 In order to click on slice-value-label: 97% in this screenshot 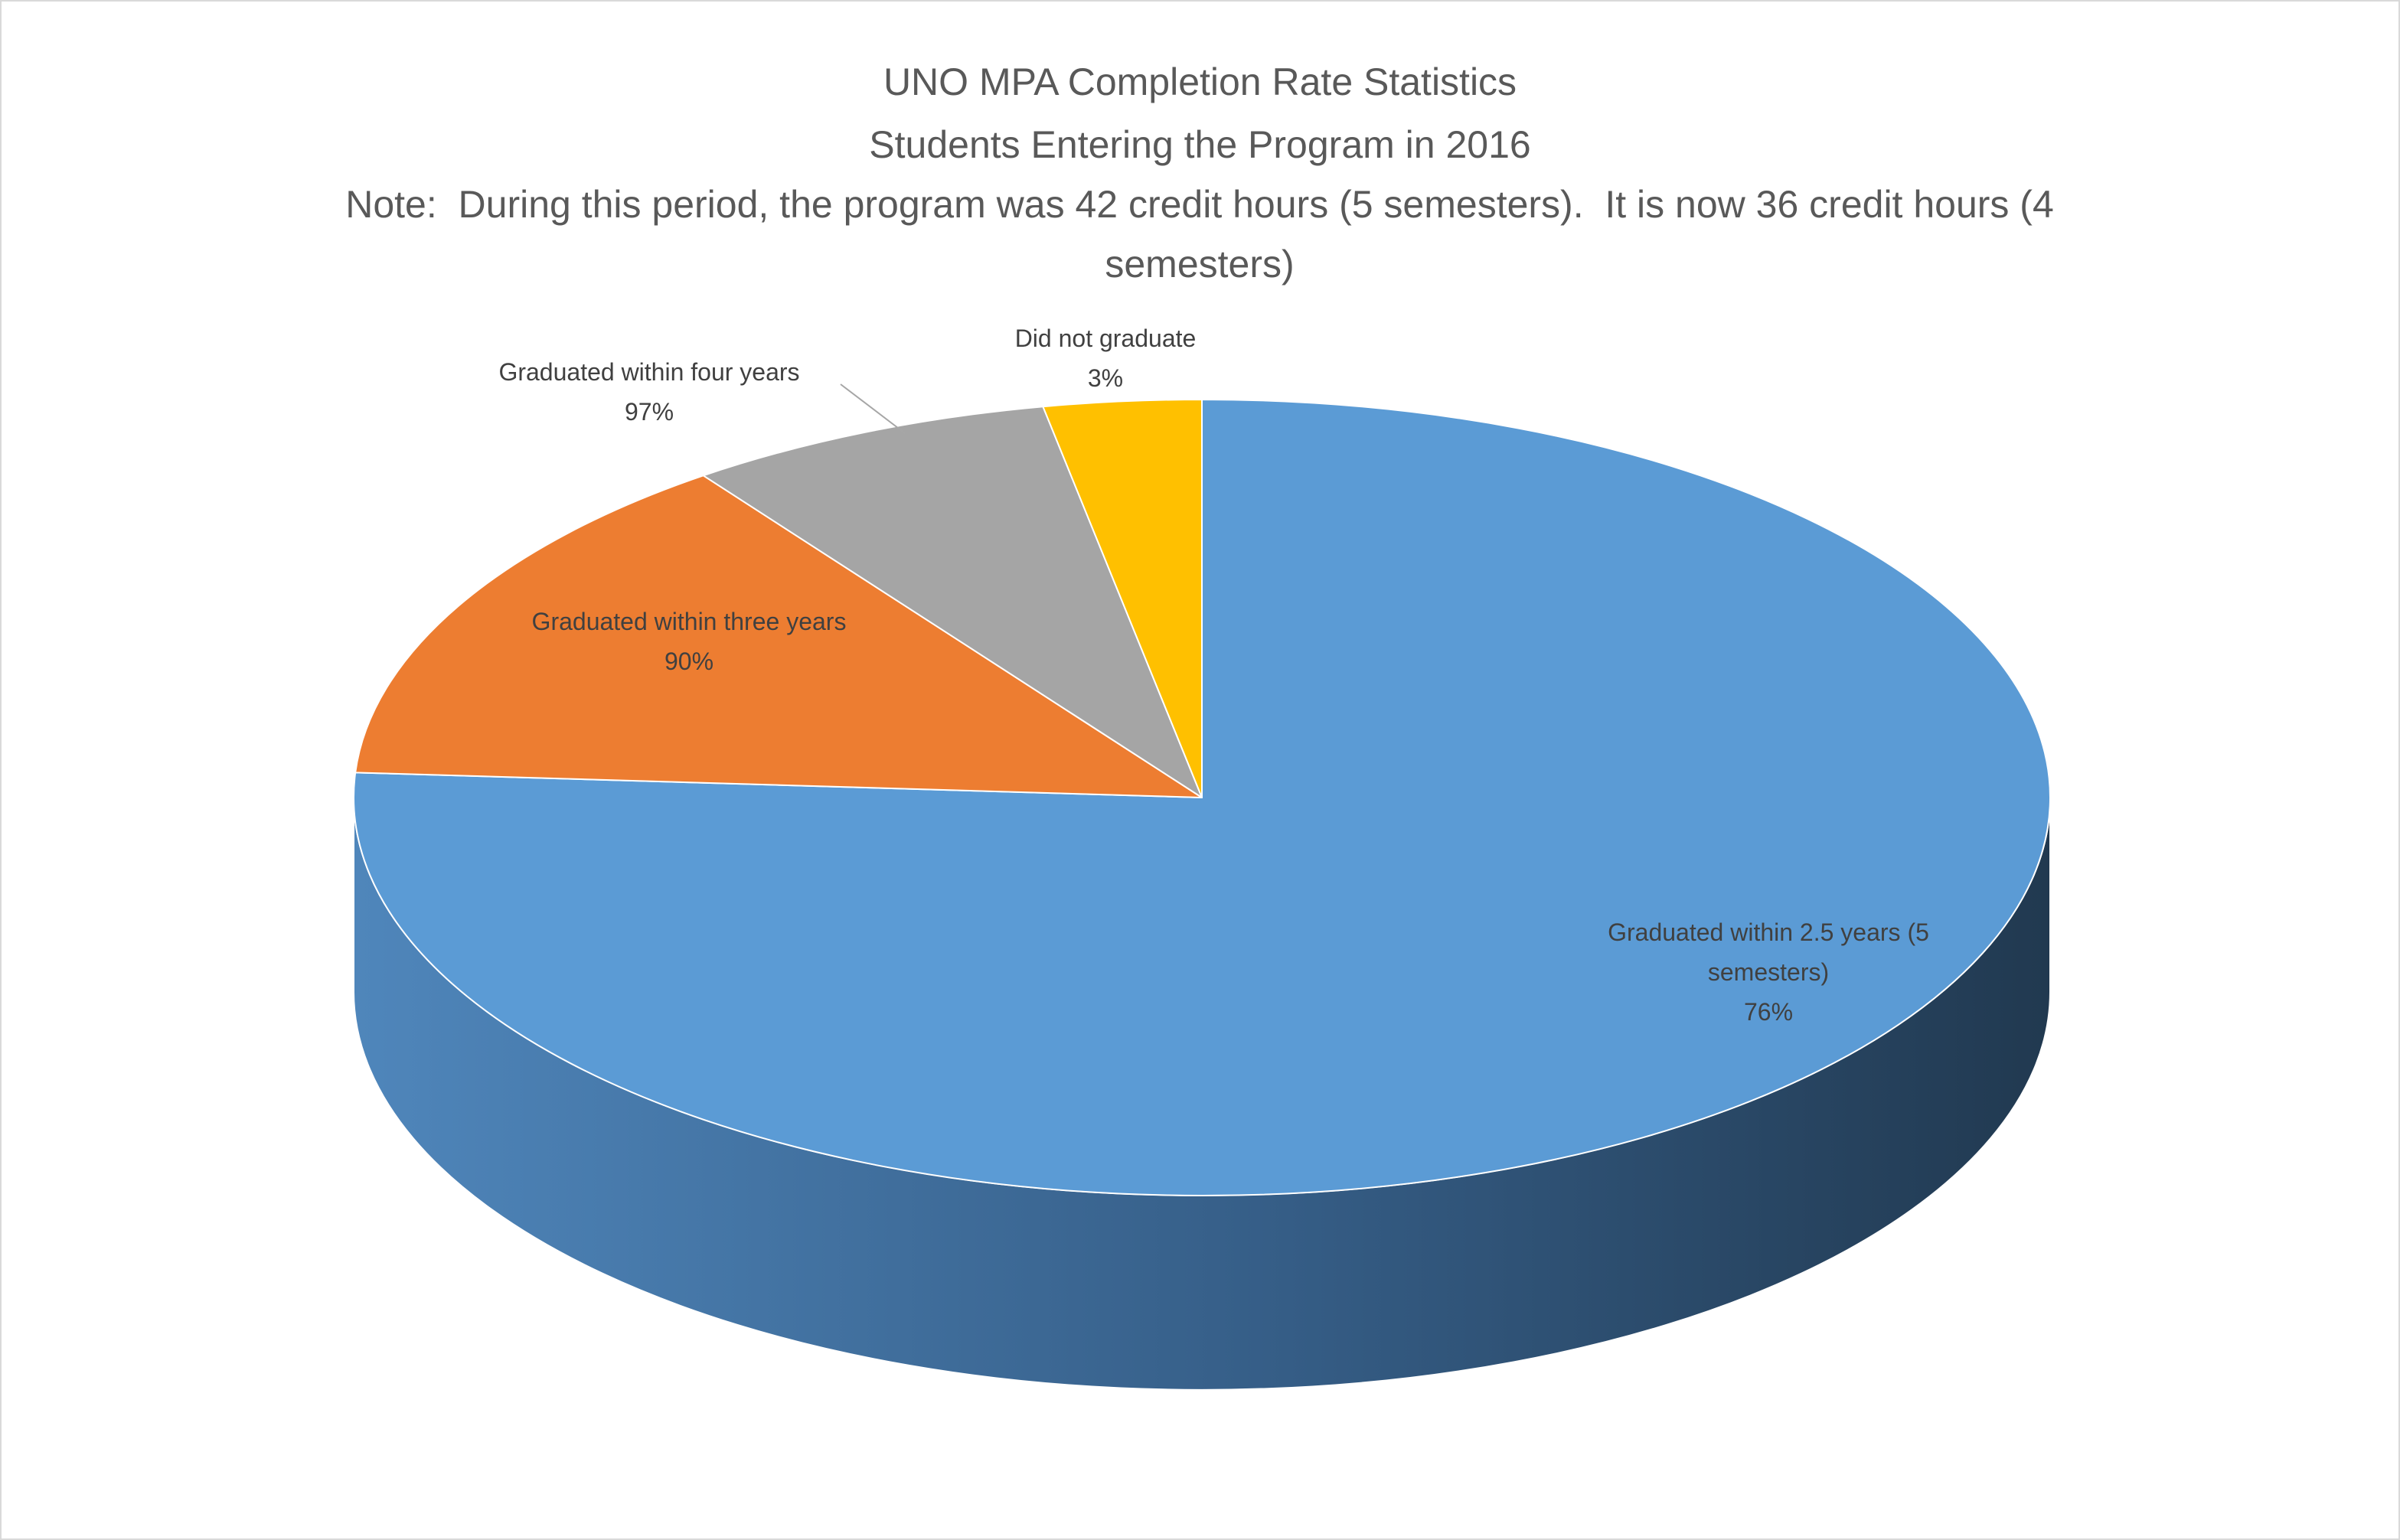, I will do `click(649, 412)`.